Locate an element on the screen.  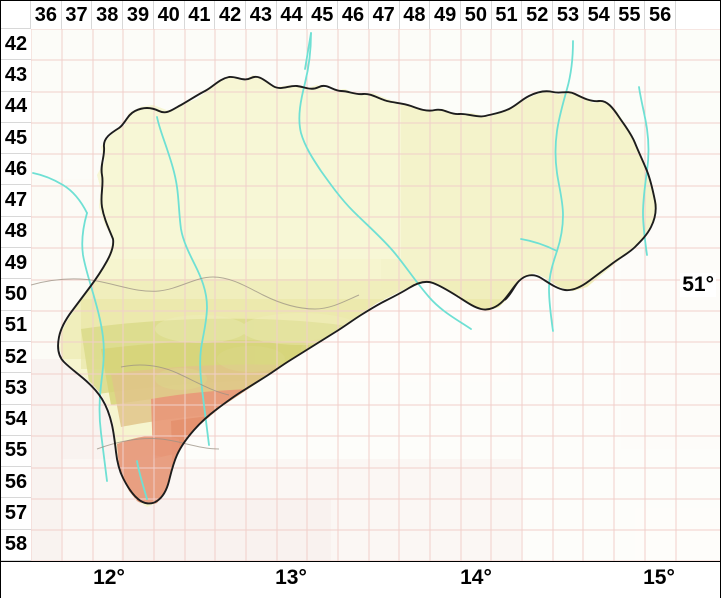
row-header-54: 54 is located at coordinates (16, 420).